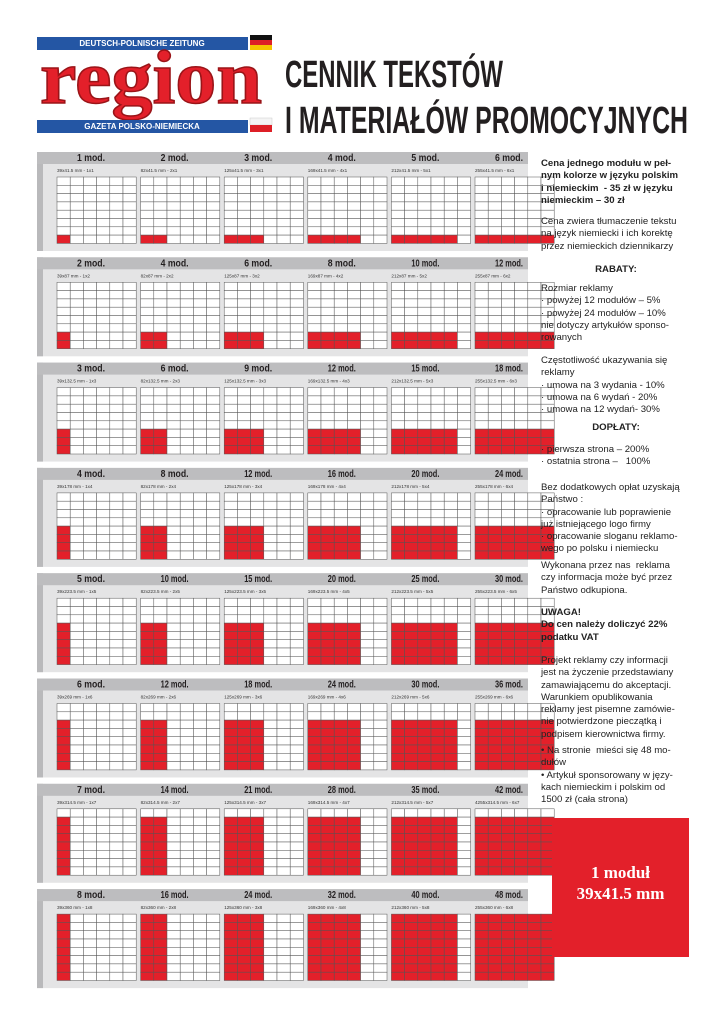  I want to click on text-line: niemieckim – 30 zł, so click(583, 200).